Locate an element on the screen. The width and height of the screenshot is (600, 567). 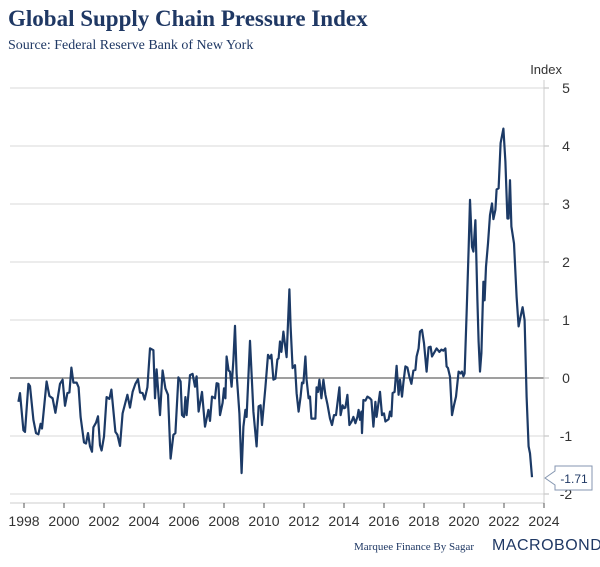
last-value-label: -1.71 is located at coordinates (574, 479).